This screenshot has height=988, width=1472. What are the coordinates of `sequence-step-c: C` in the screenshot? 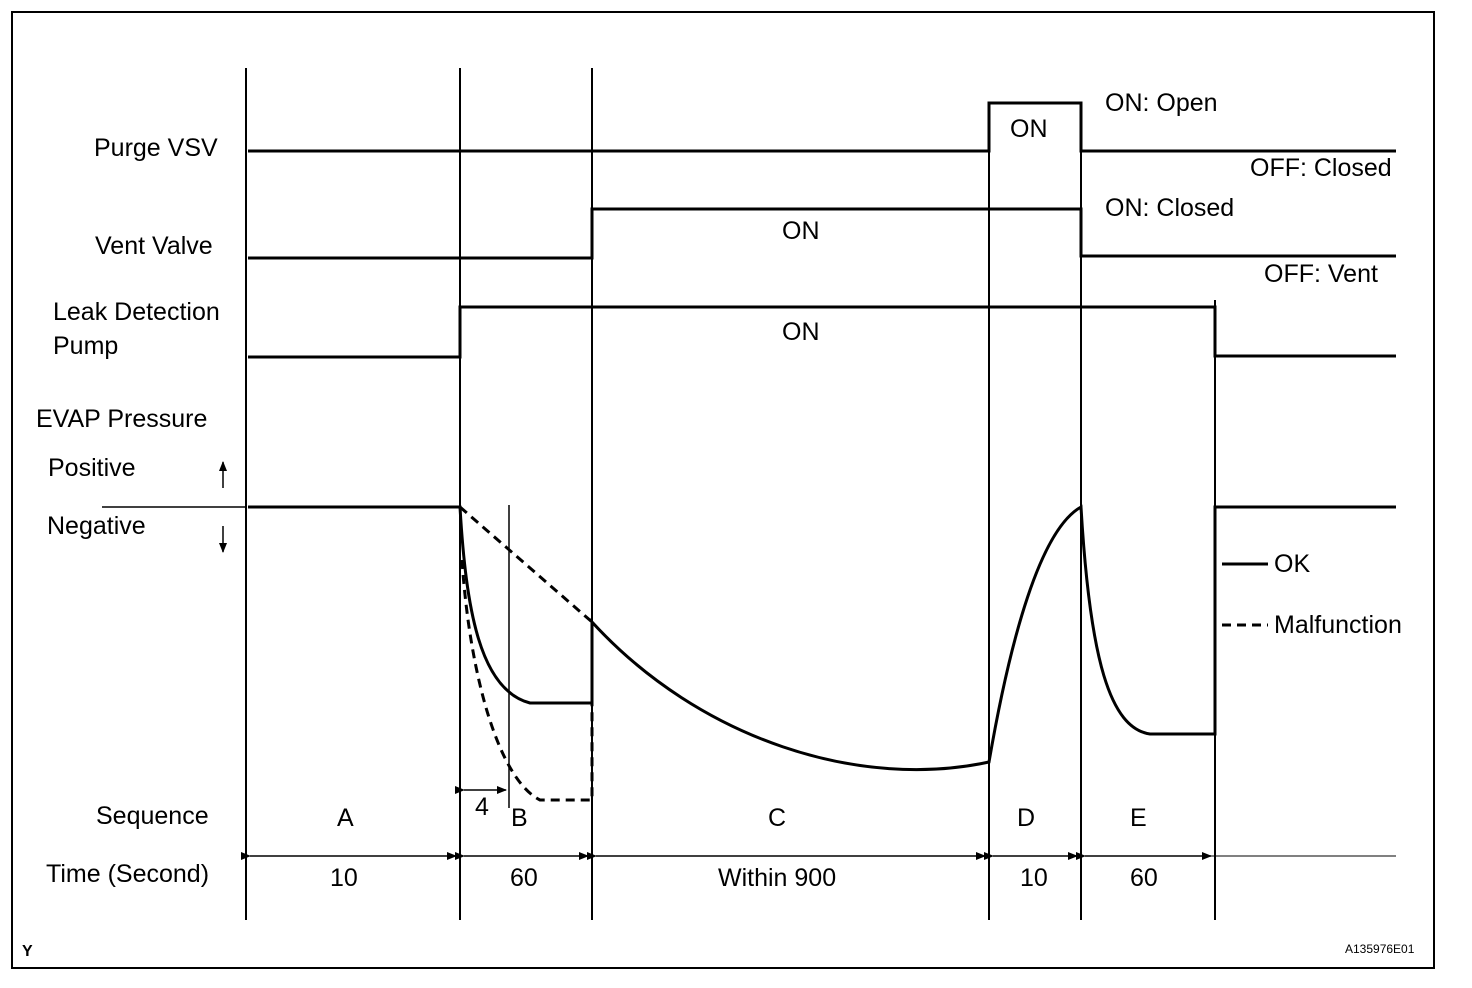 It's located at (777, 818).